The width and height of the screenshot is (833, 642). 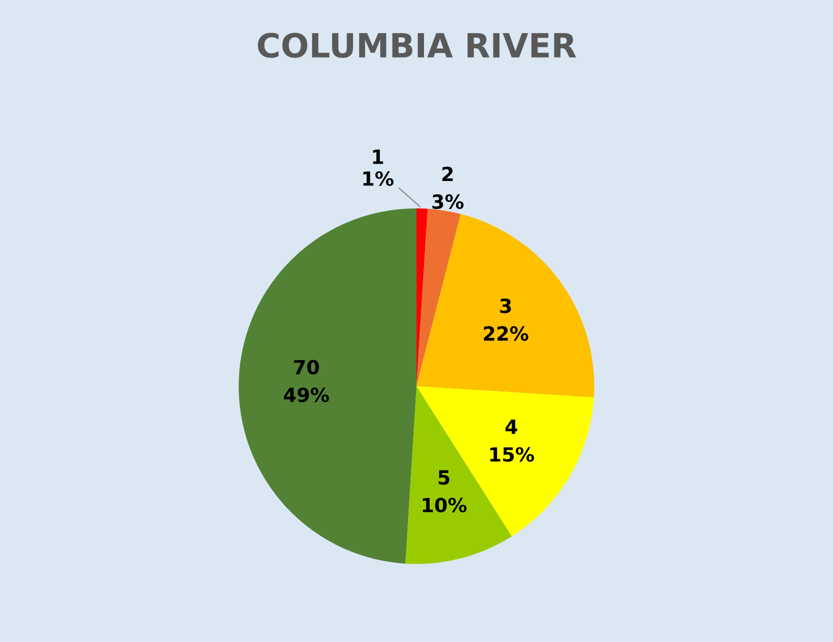 I want to click on data-label: 49%, so click(x=306, y=395).